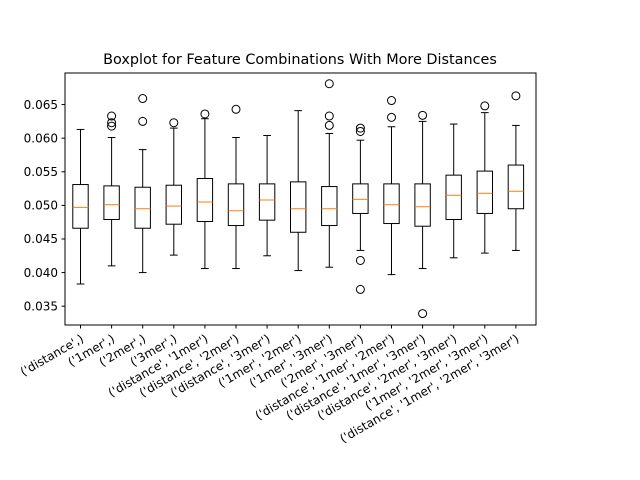  I want to click on y-tick-label: 0.045, so click(41, 239).